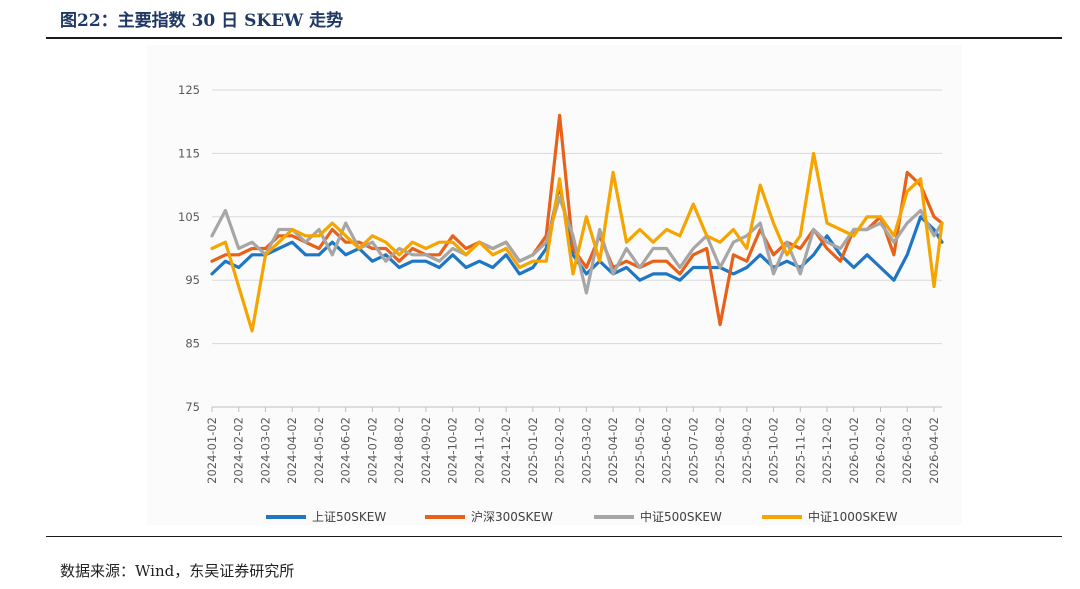 Image resolution: width=1080 pixels, height=589 pixels. I want to click on x-tick-label: 2024-11-02, so click(479, 450).